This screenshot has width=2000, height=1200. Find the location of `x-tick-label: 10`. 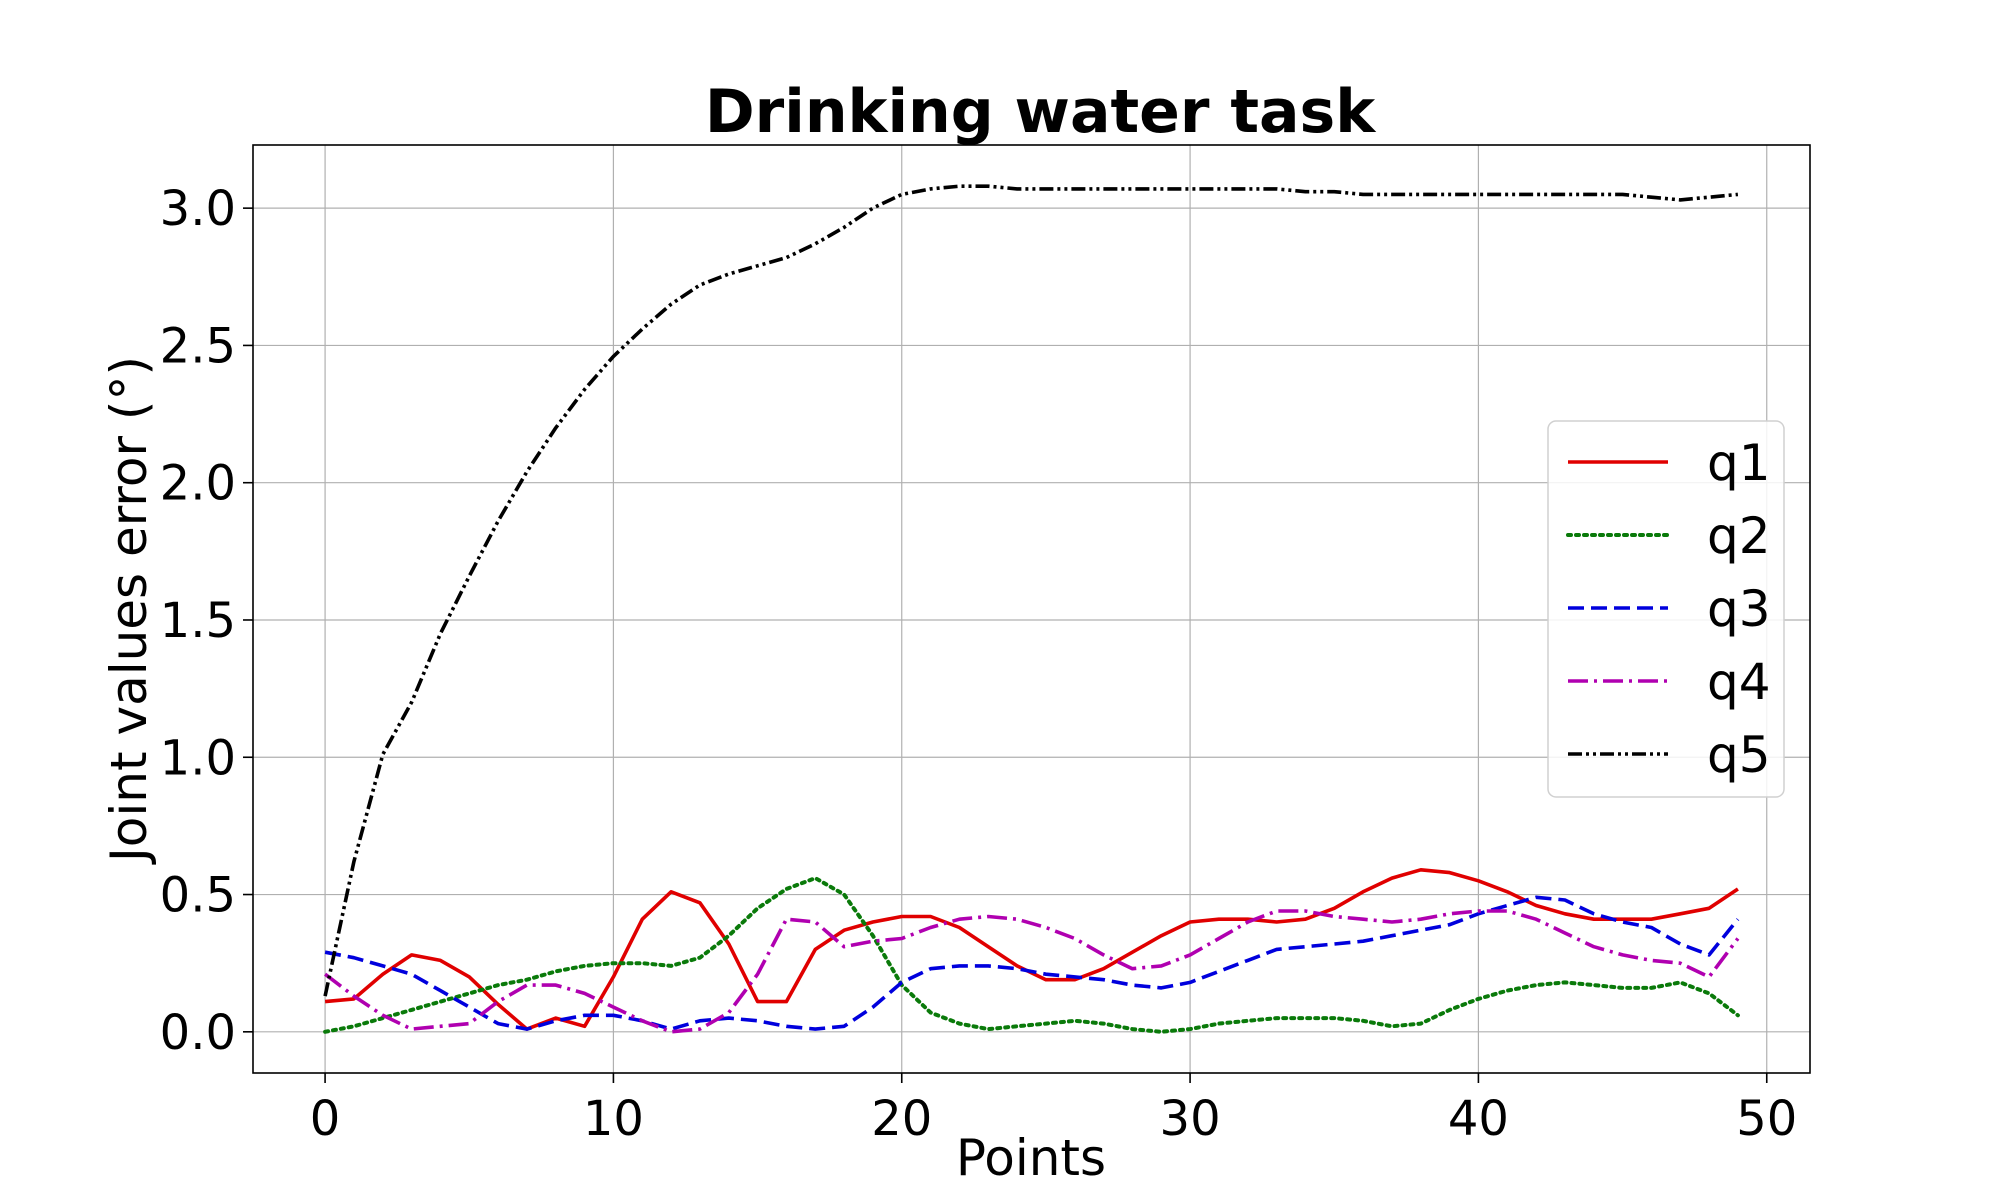

x-tick-label: 10 is located at coordinates (613, 1119).